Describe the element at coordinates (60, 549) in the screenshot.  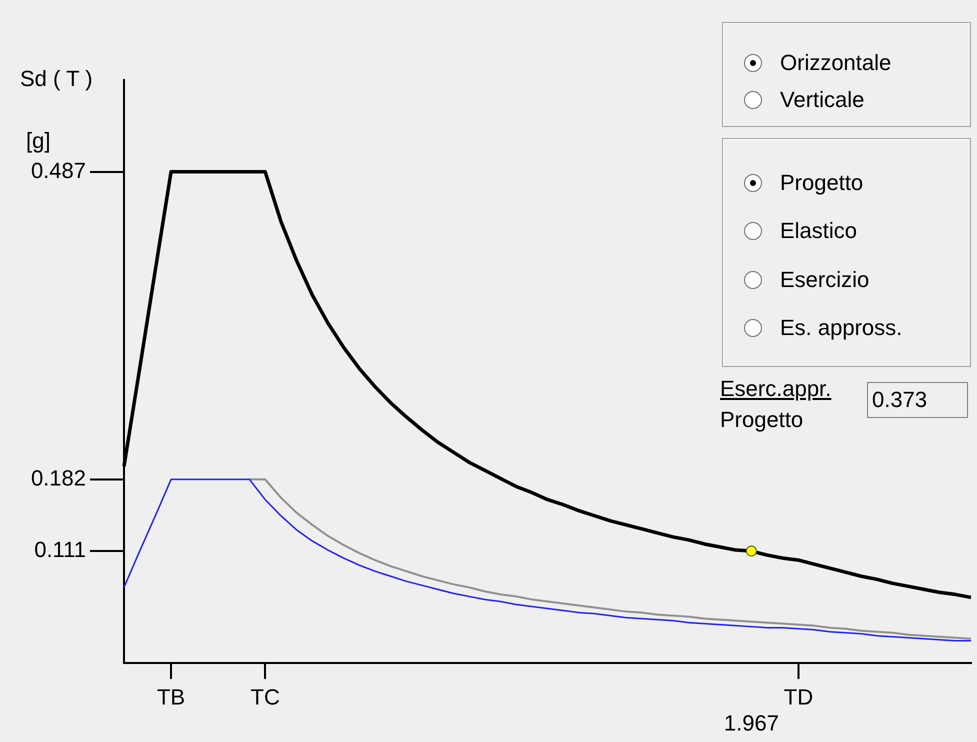
I see `y-tick-label: 0.111` at that location.